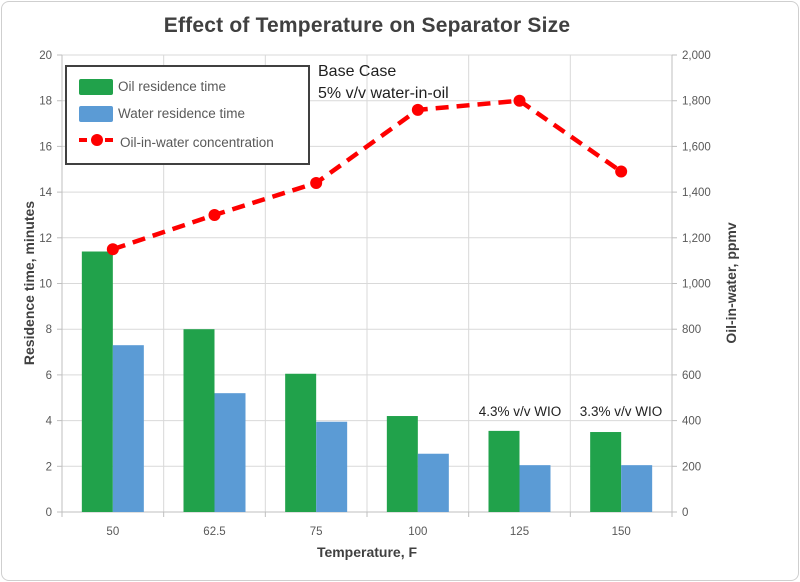 Image resolution: width=800 pixels, height=582 pixels. What do you see at coordinates (49, 376) in the screenshot?
I see `svg-text: 6` at bounding box center [49, 376].